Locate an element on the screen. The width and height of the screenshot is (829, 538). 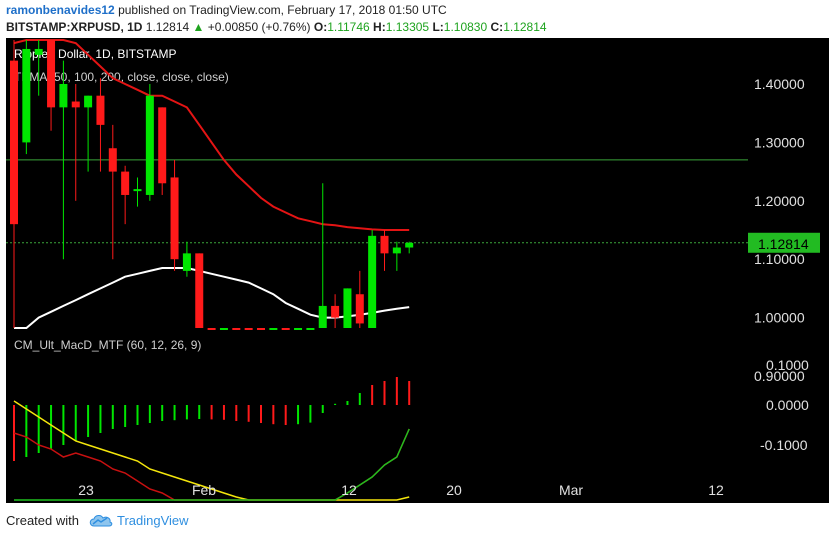
open-label: O: is located at coordinates (320, 27).